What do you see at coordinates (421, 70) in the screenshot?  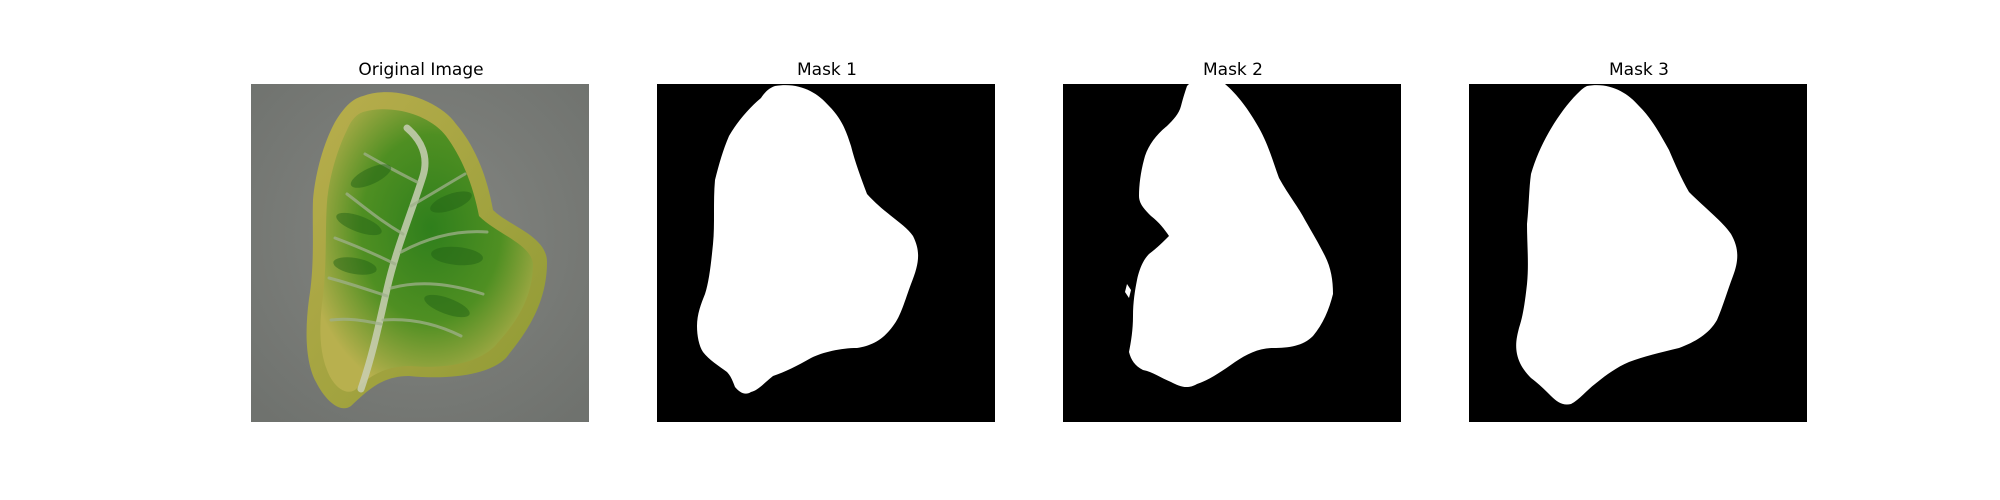 I see `original-image-title: Original Image` at bounding box center [421, 70].